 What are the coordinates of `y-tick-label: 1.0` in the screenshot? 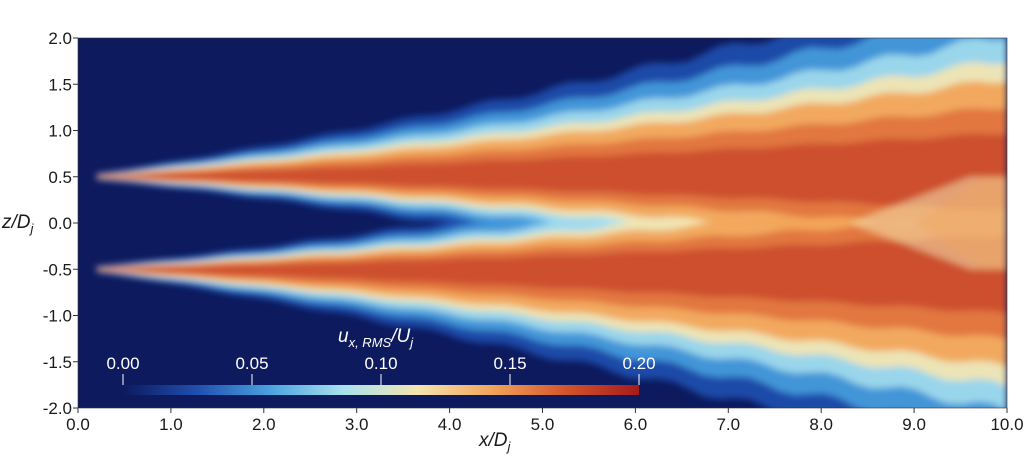 It's located at (60, 131).